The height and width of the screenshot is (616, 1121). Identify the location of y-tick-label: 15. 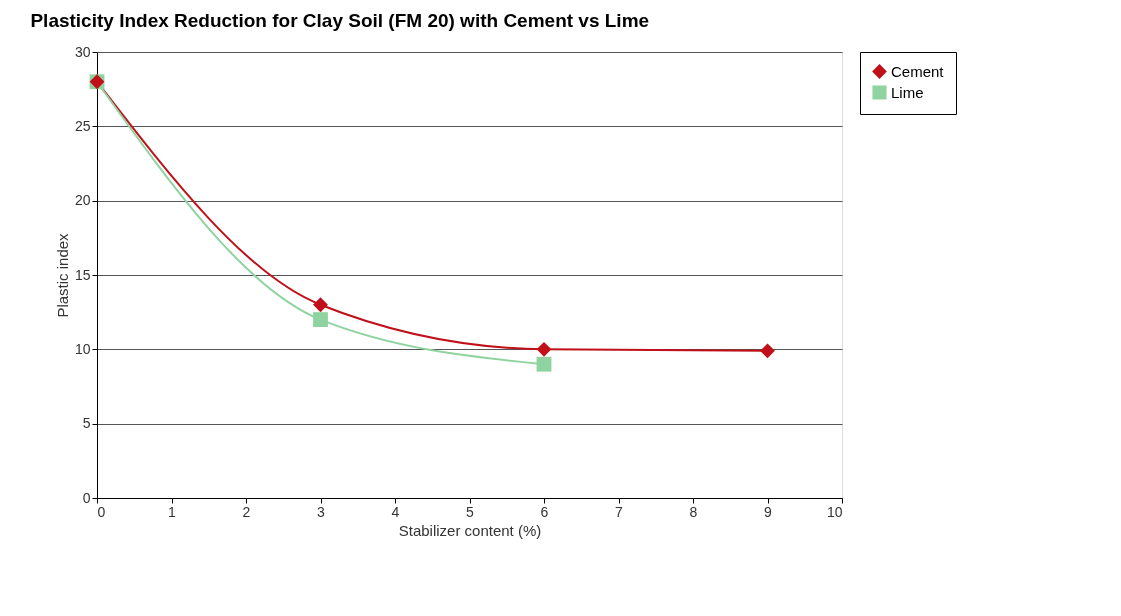
(82, 274).